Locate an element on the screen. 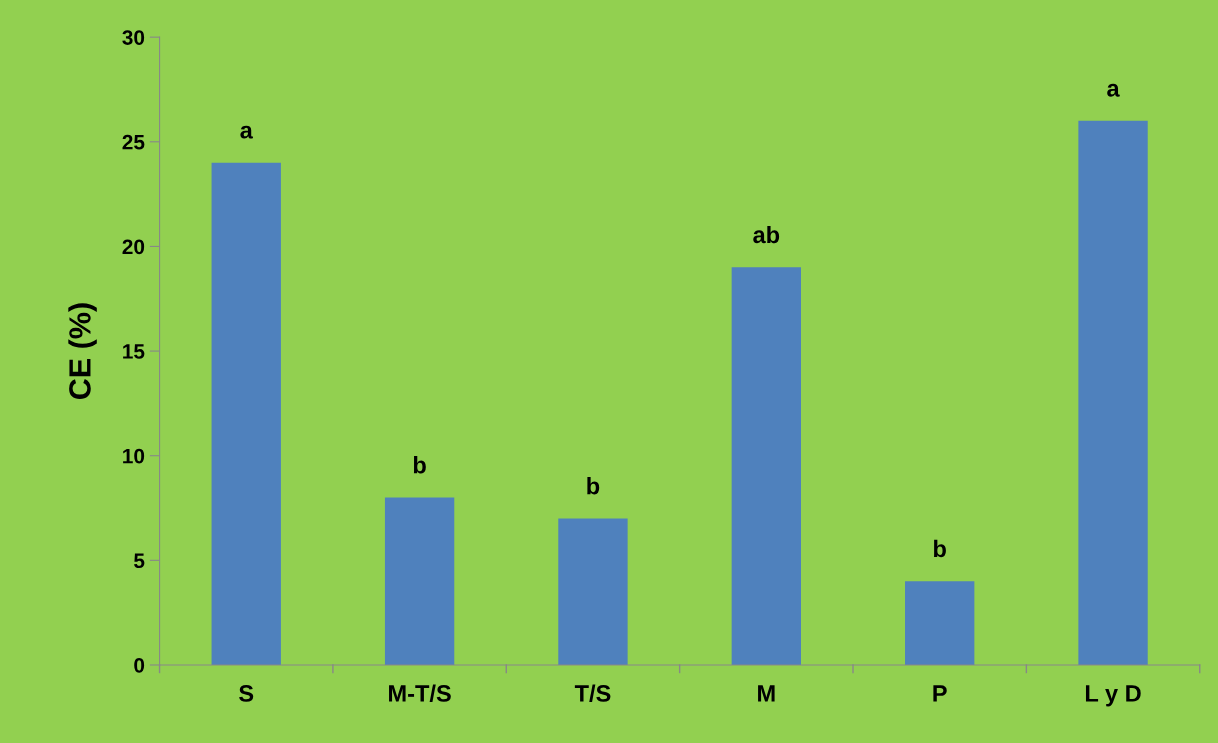  y-tick-label: 25 is located at coordinates (133, 142).